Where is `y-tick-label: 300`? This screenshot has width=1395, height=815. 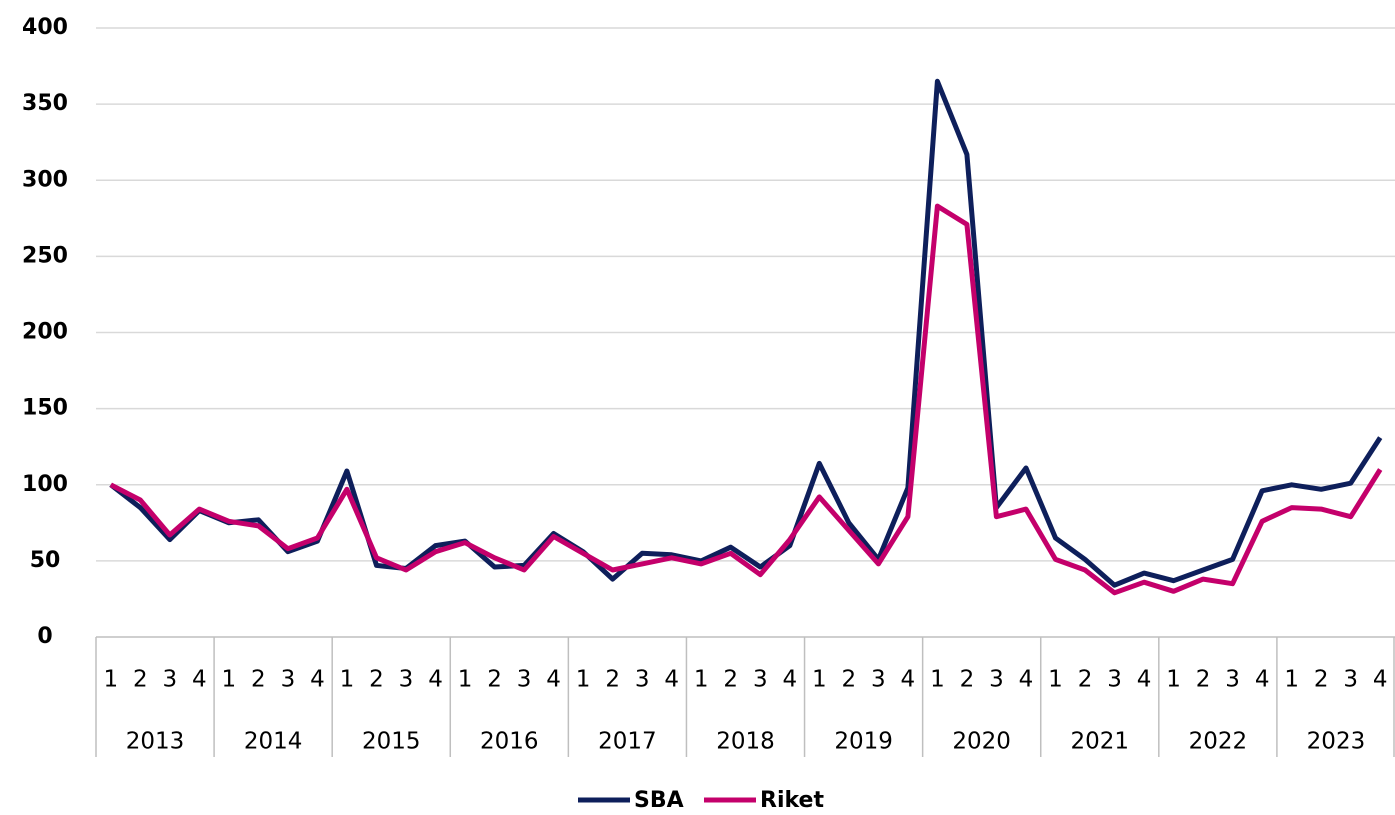
y-tick-label: 300 is located at coordinates (45, 179).